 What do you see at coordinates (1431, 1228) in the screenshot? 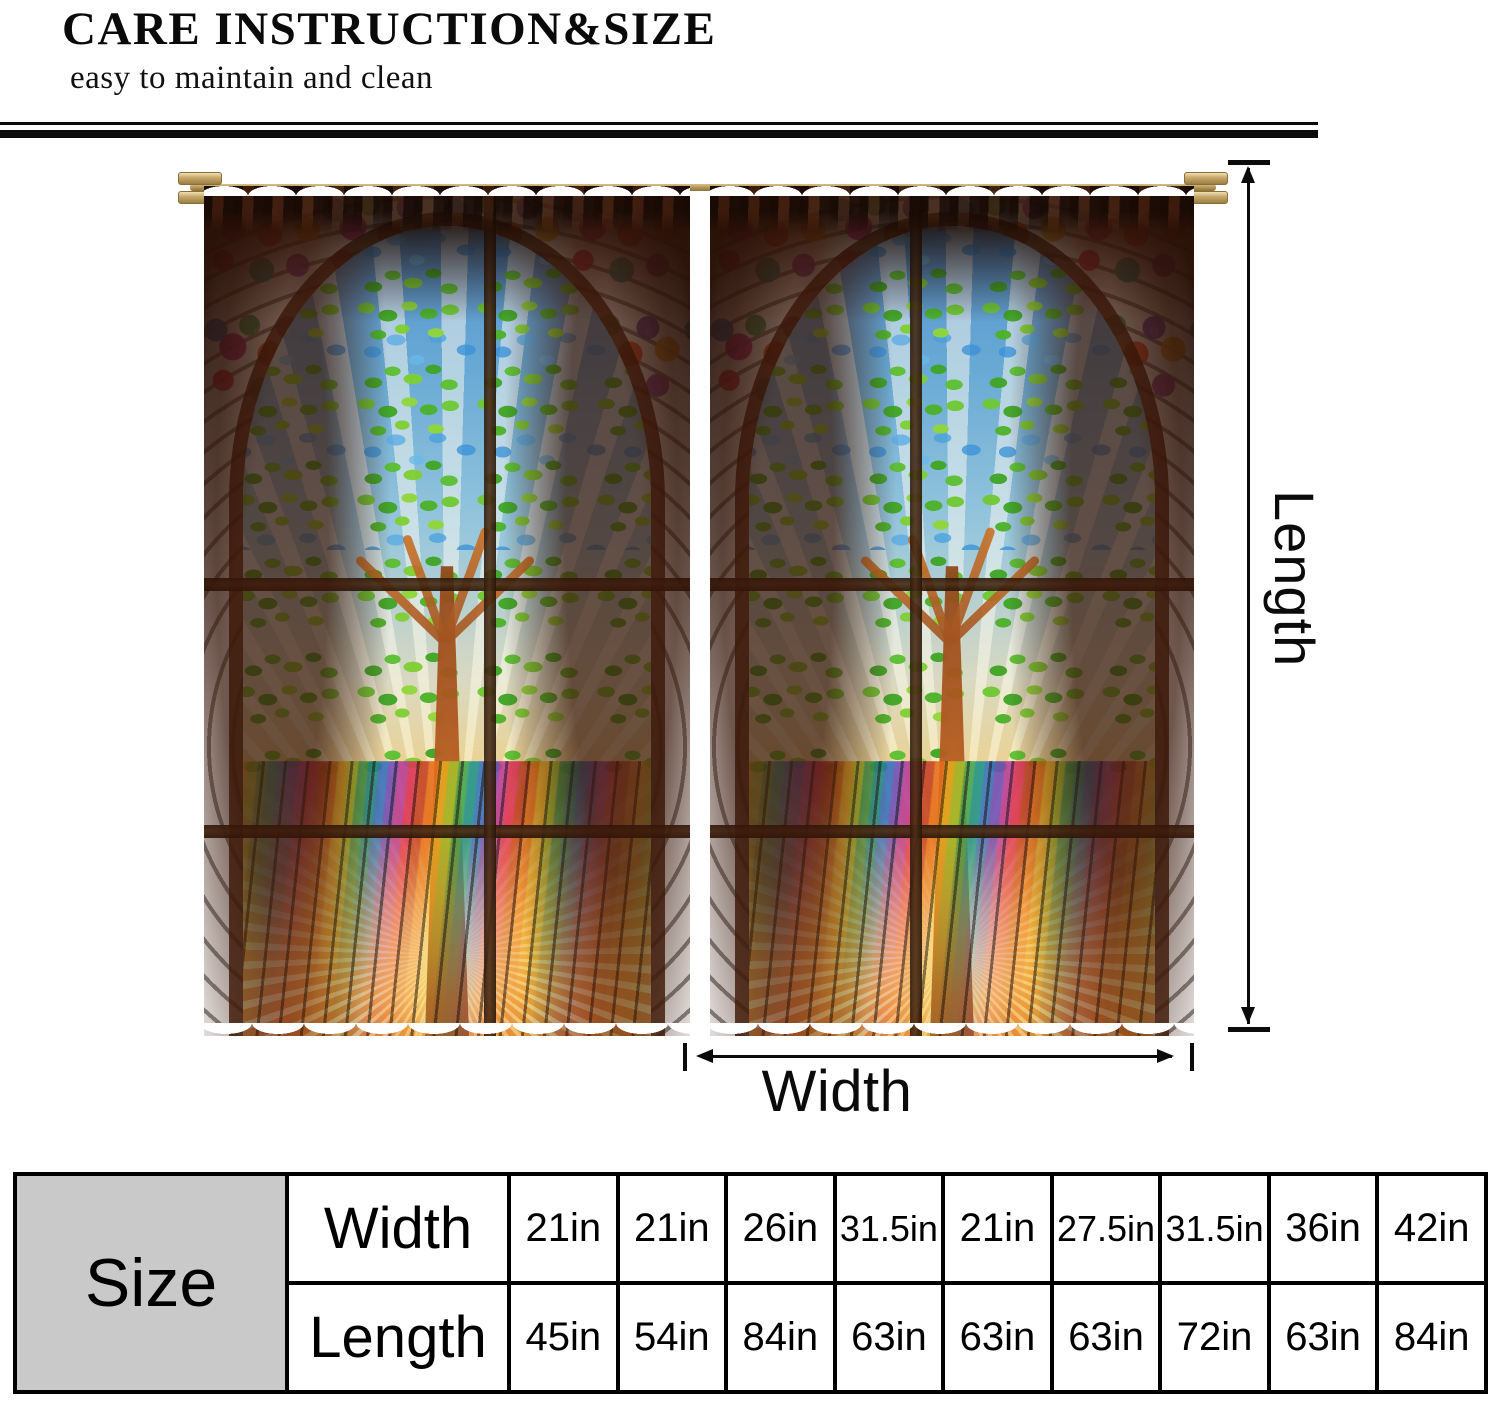
I see `cell-width-9: 42in` at bounding box center [1431, 1228].